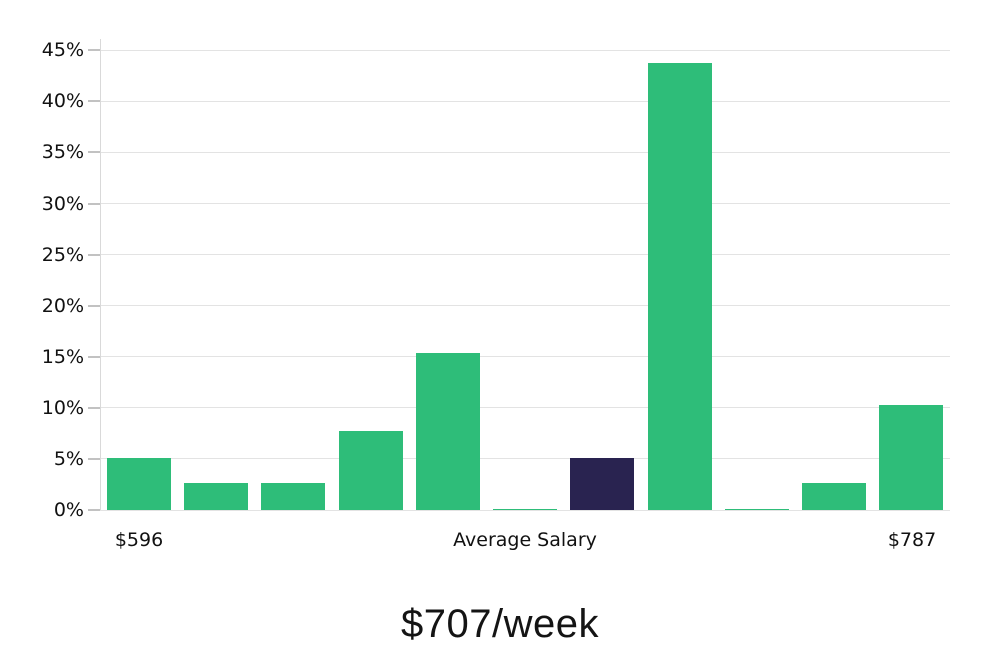  I want to click on y-axis-tick-label: 5%, so click(68, 458).